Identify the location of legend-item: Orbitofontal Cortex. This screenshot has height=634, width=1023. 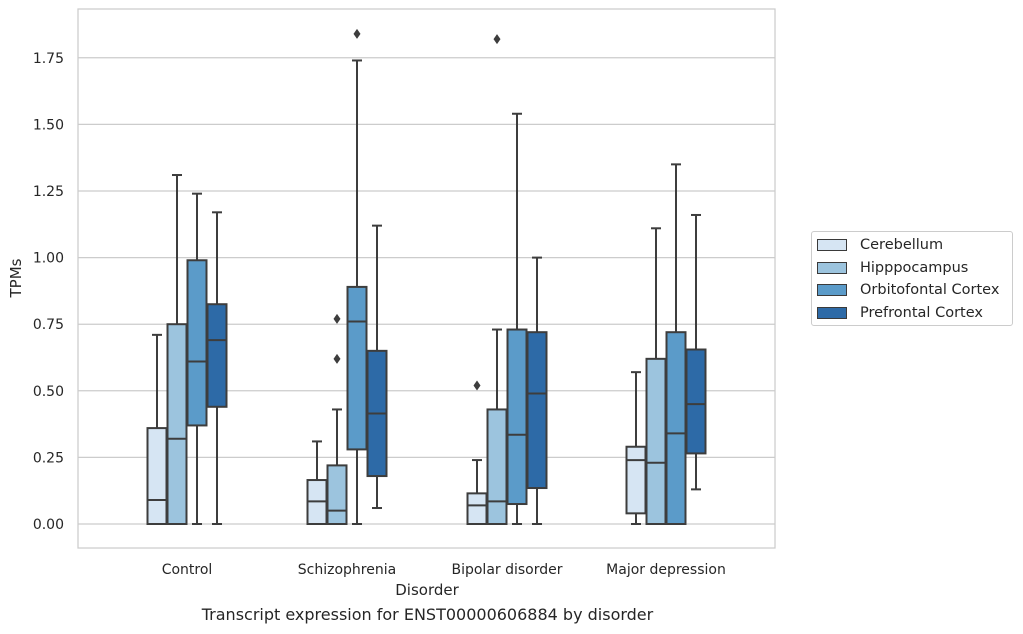
(908, 290).